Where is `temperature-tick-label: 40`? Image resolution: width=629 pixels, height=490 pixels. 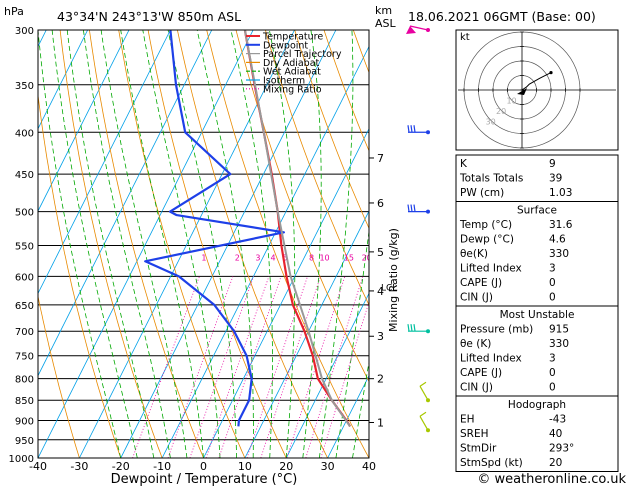
temperature-tick-label: 40 is located at coordinates (369, 466).